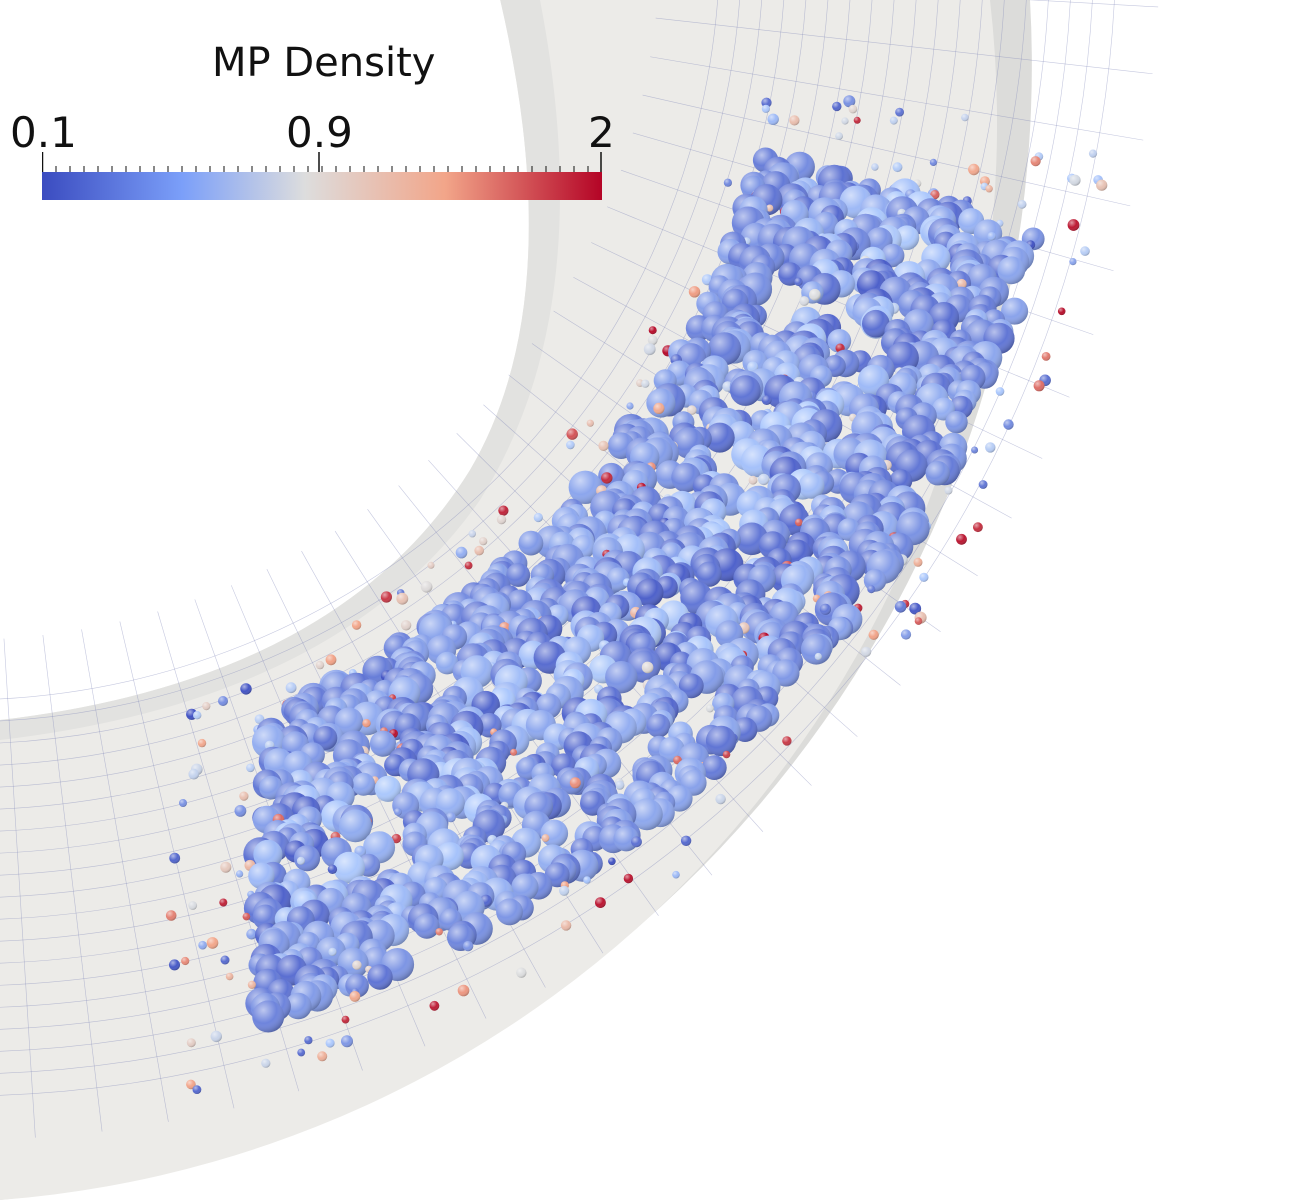 The width and height of the screenshot is (1314, 1200). I want to click on colorbar-title: MP Density, so click(324, 63).